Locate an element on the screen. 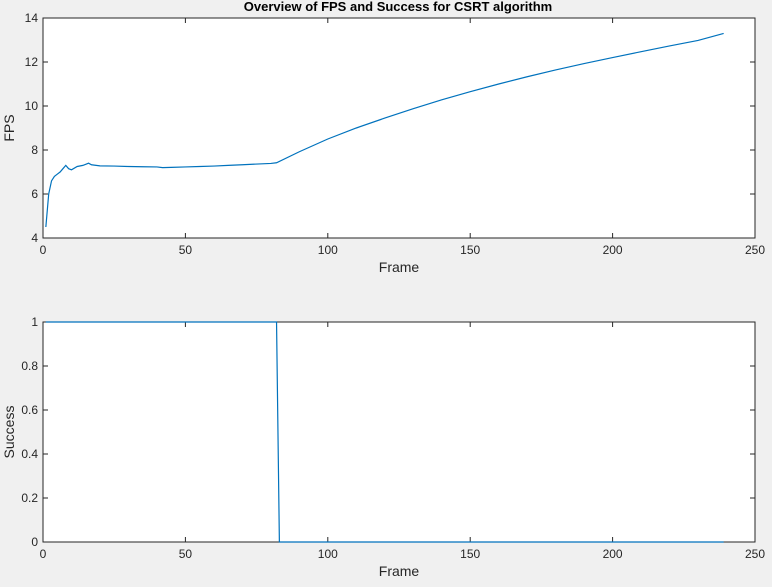 The image size is (772, 587). fps-y-tick-label: 10 is located at coordinates (32, 106).